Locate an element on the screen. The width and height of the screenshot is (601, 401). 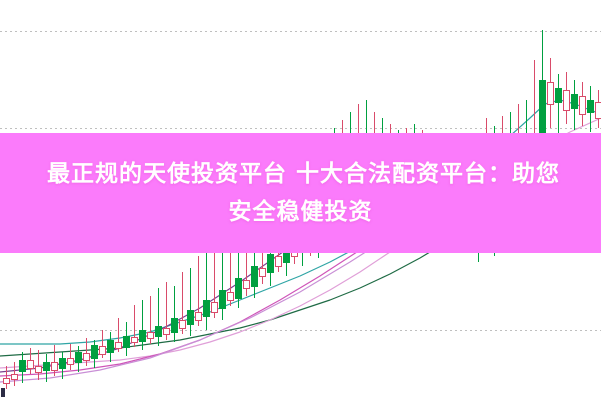
promo-headline-line-2: 安全稳健投资 is located at coordinates (300, 212).